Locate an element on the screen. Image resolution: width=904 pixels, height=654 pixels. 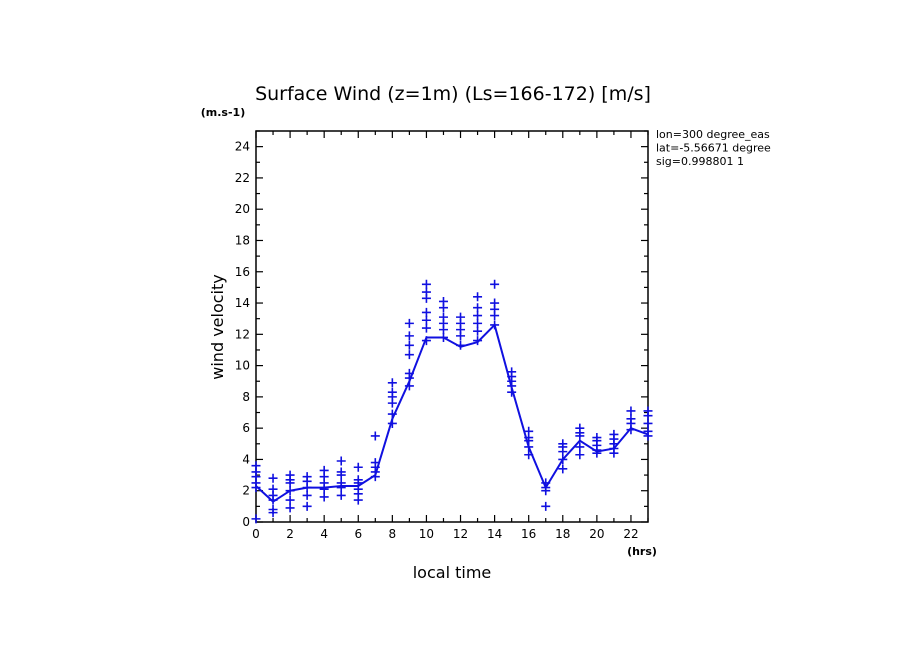
annotation-line: lat=-5.56671 degree is located at coordinates (713, 148).